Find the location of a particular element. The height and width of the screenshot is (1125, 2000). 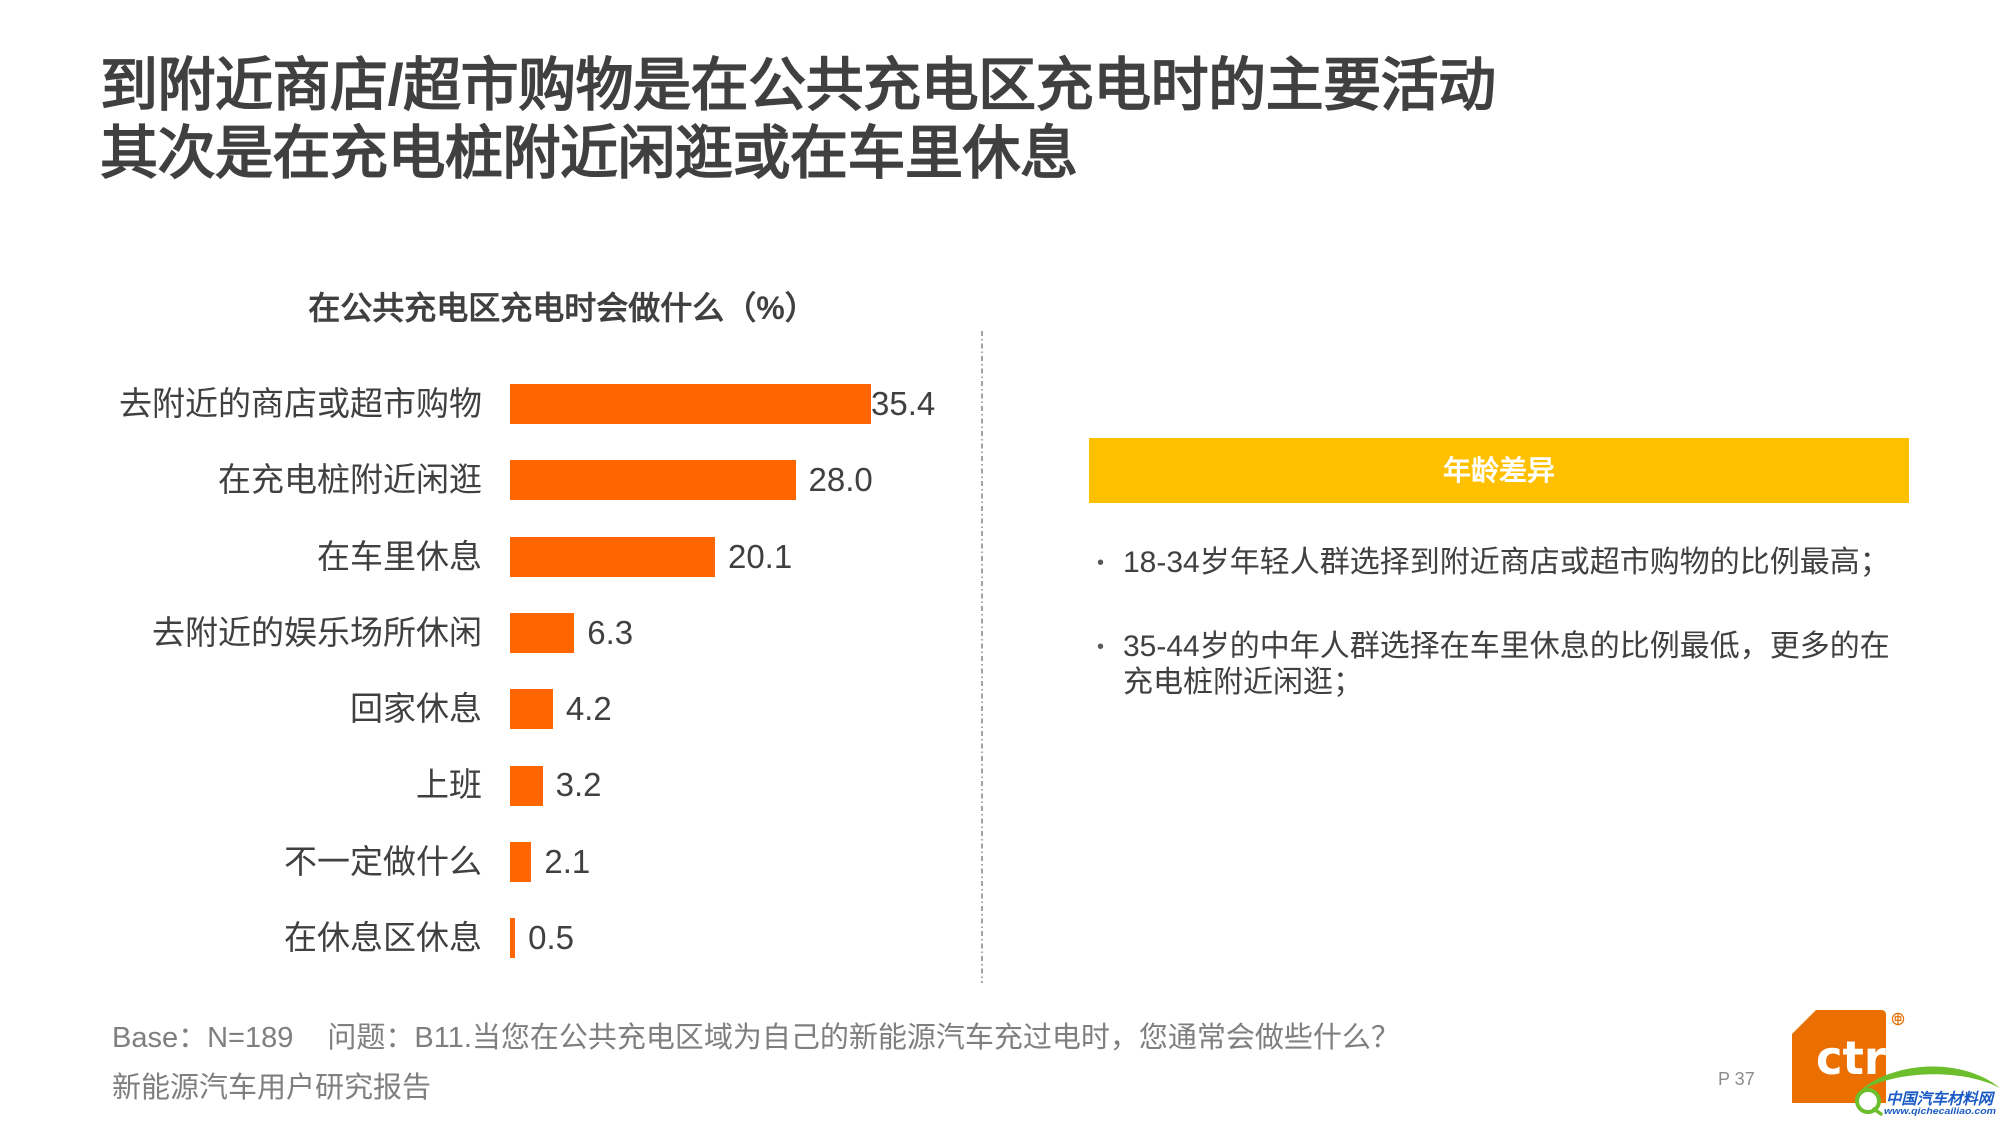

value-label: 6.3 is located at coordinates (610, 632).